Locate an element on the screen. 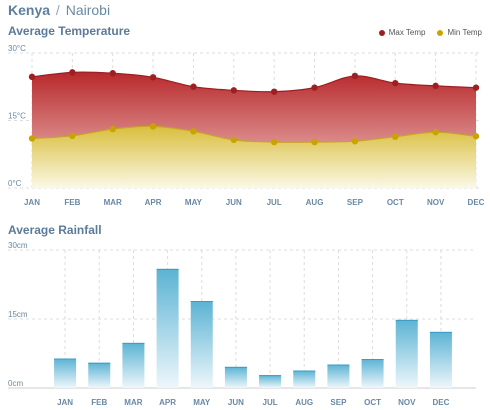 The image size is (490, 410). legend-label-max: Max Temp is located at coordinates (407, 32).